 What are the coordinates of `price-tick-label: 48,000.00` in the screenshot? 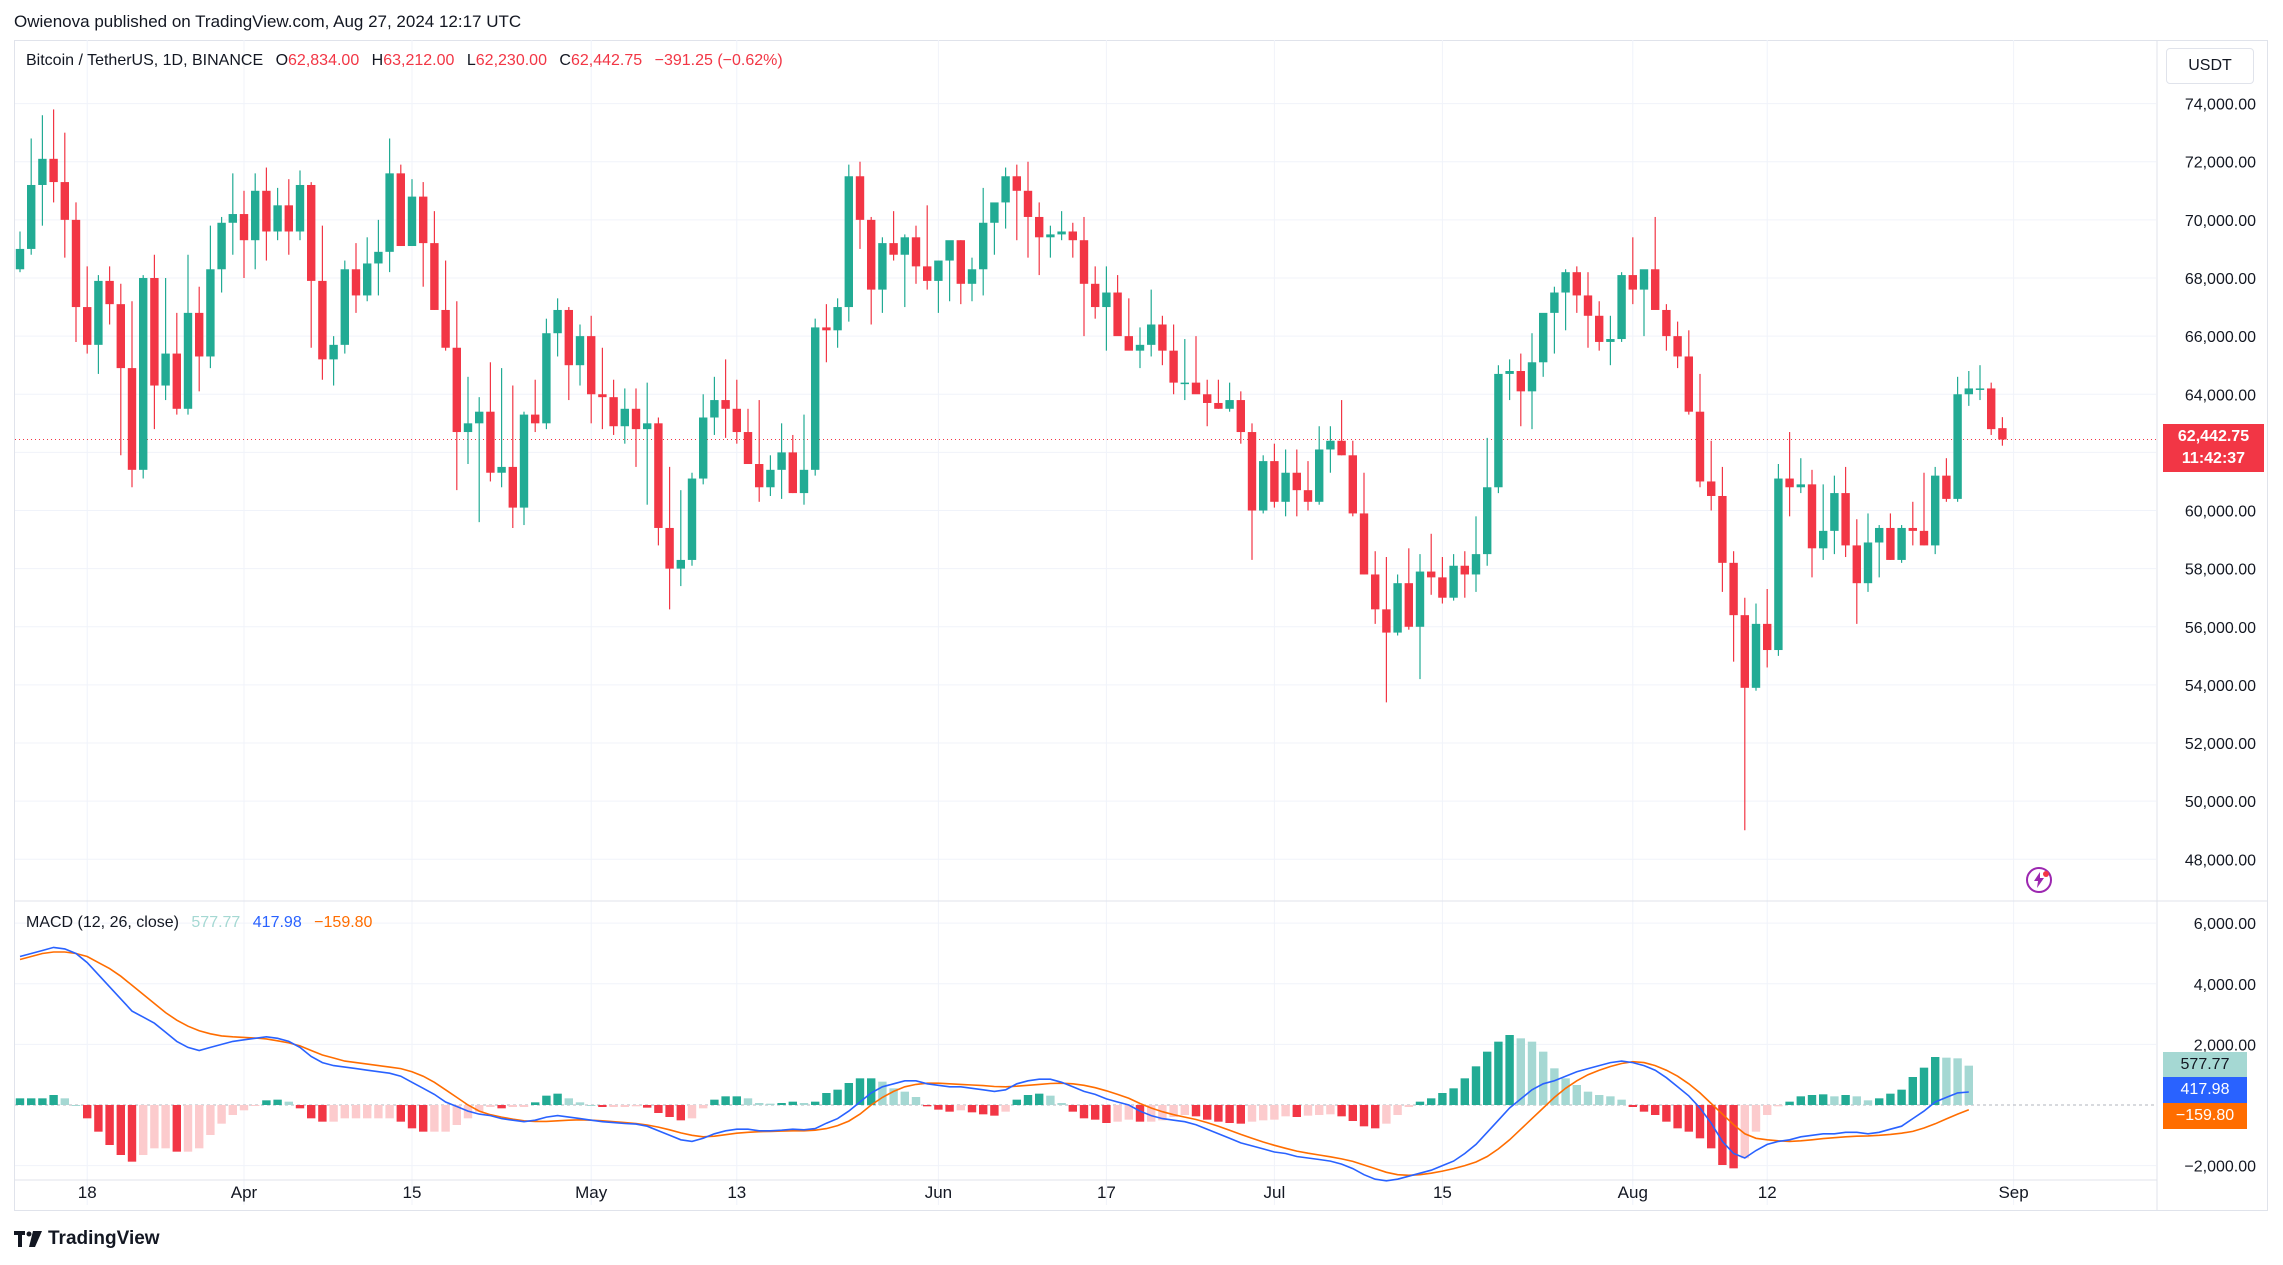 It's located at (2220, 860).